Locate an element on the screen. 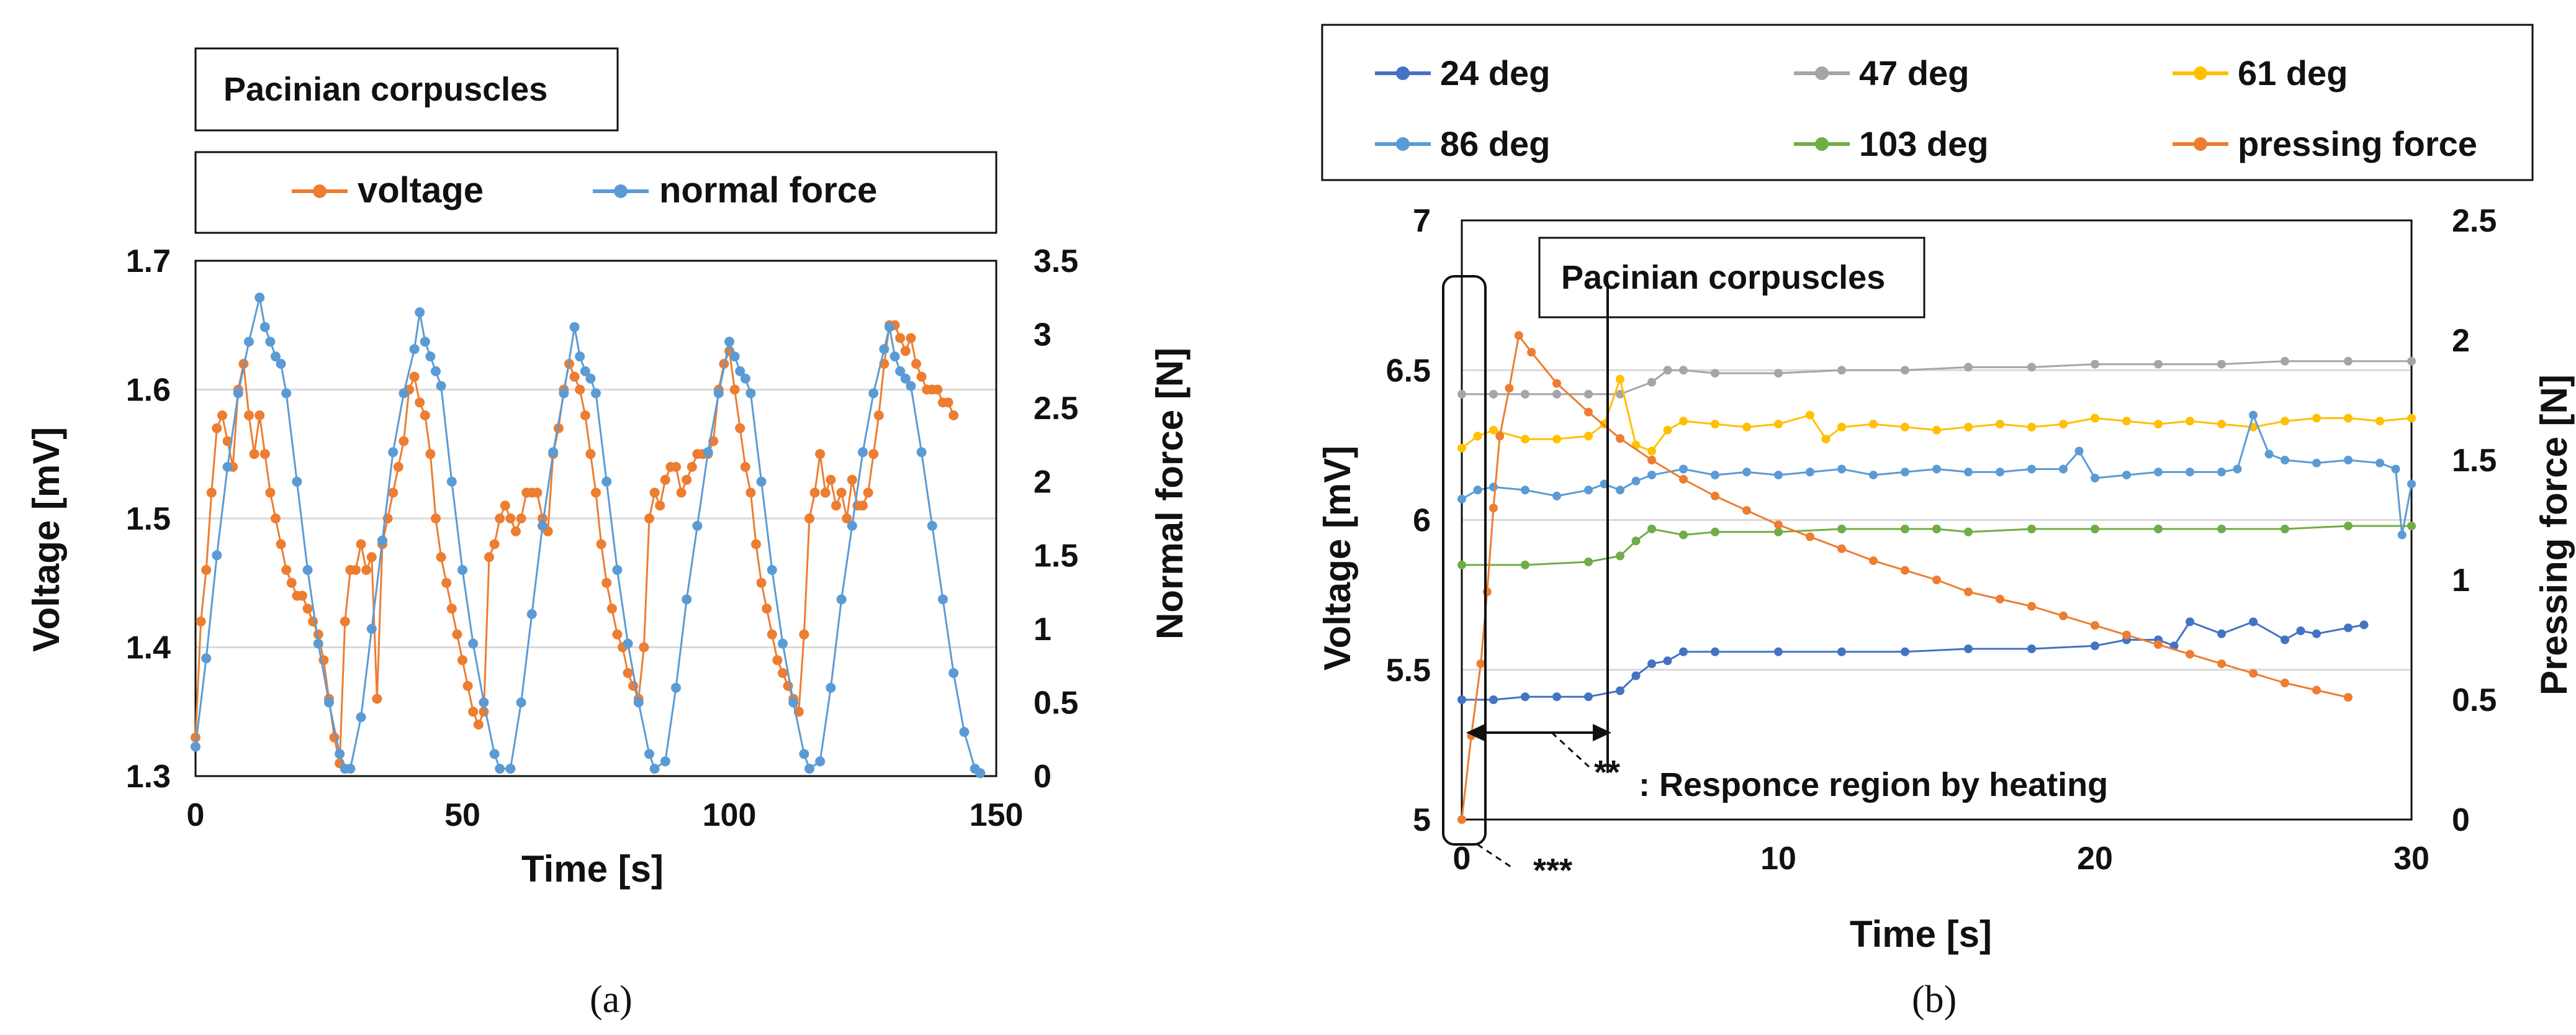  panel-b-title: Pacinian corpuscles is located at coordinates (1723, 277).